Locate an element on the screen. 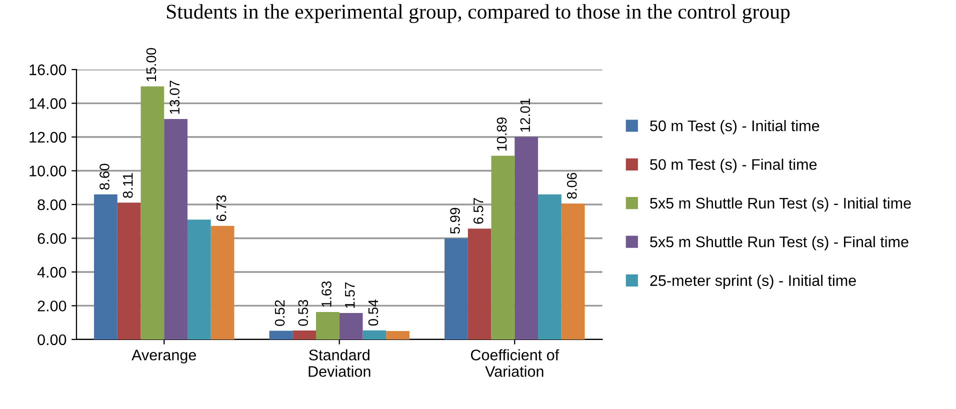 This screenshot has width=956, height=409. data-label: 0.52 is located at coordinates (279, 313).